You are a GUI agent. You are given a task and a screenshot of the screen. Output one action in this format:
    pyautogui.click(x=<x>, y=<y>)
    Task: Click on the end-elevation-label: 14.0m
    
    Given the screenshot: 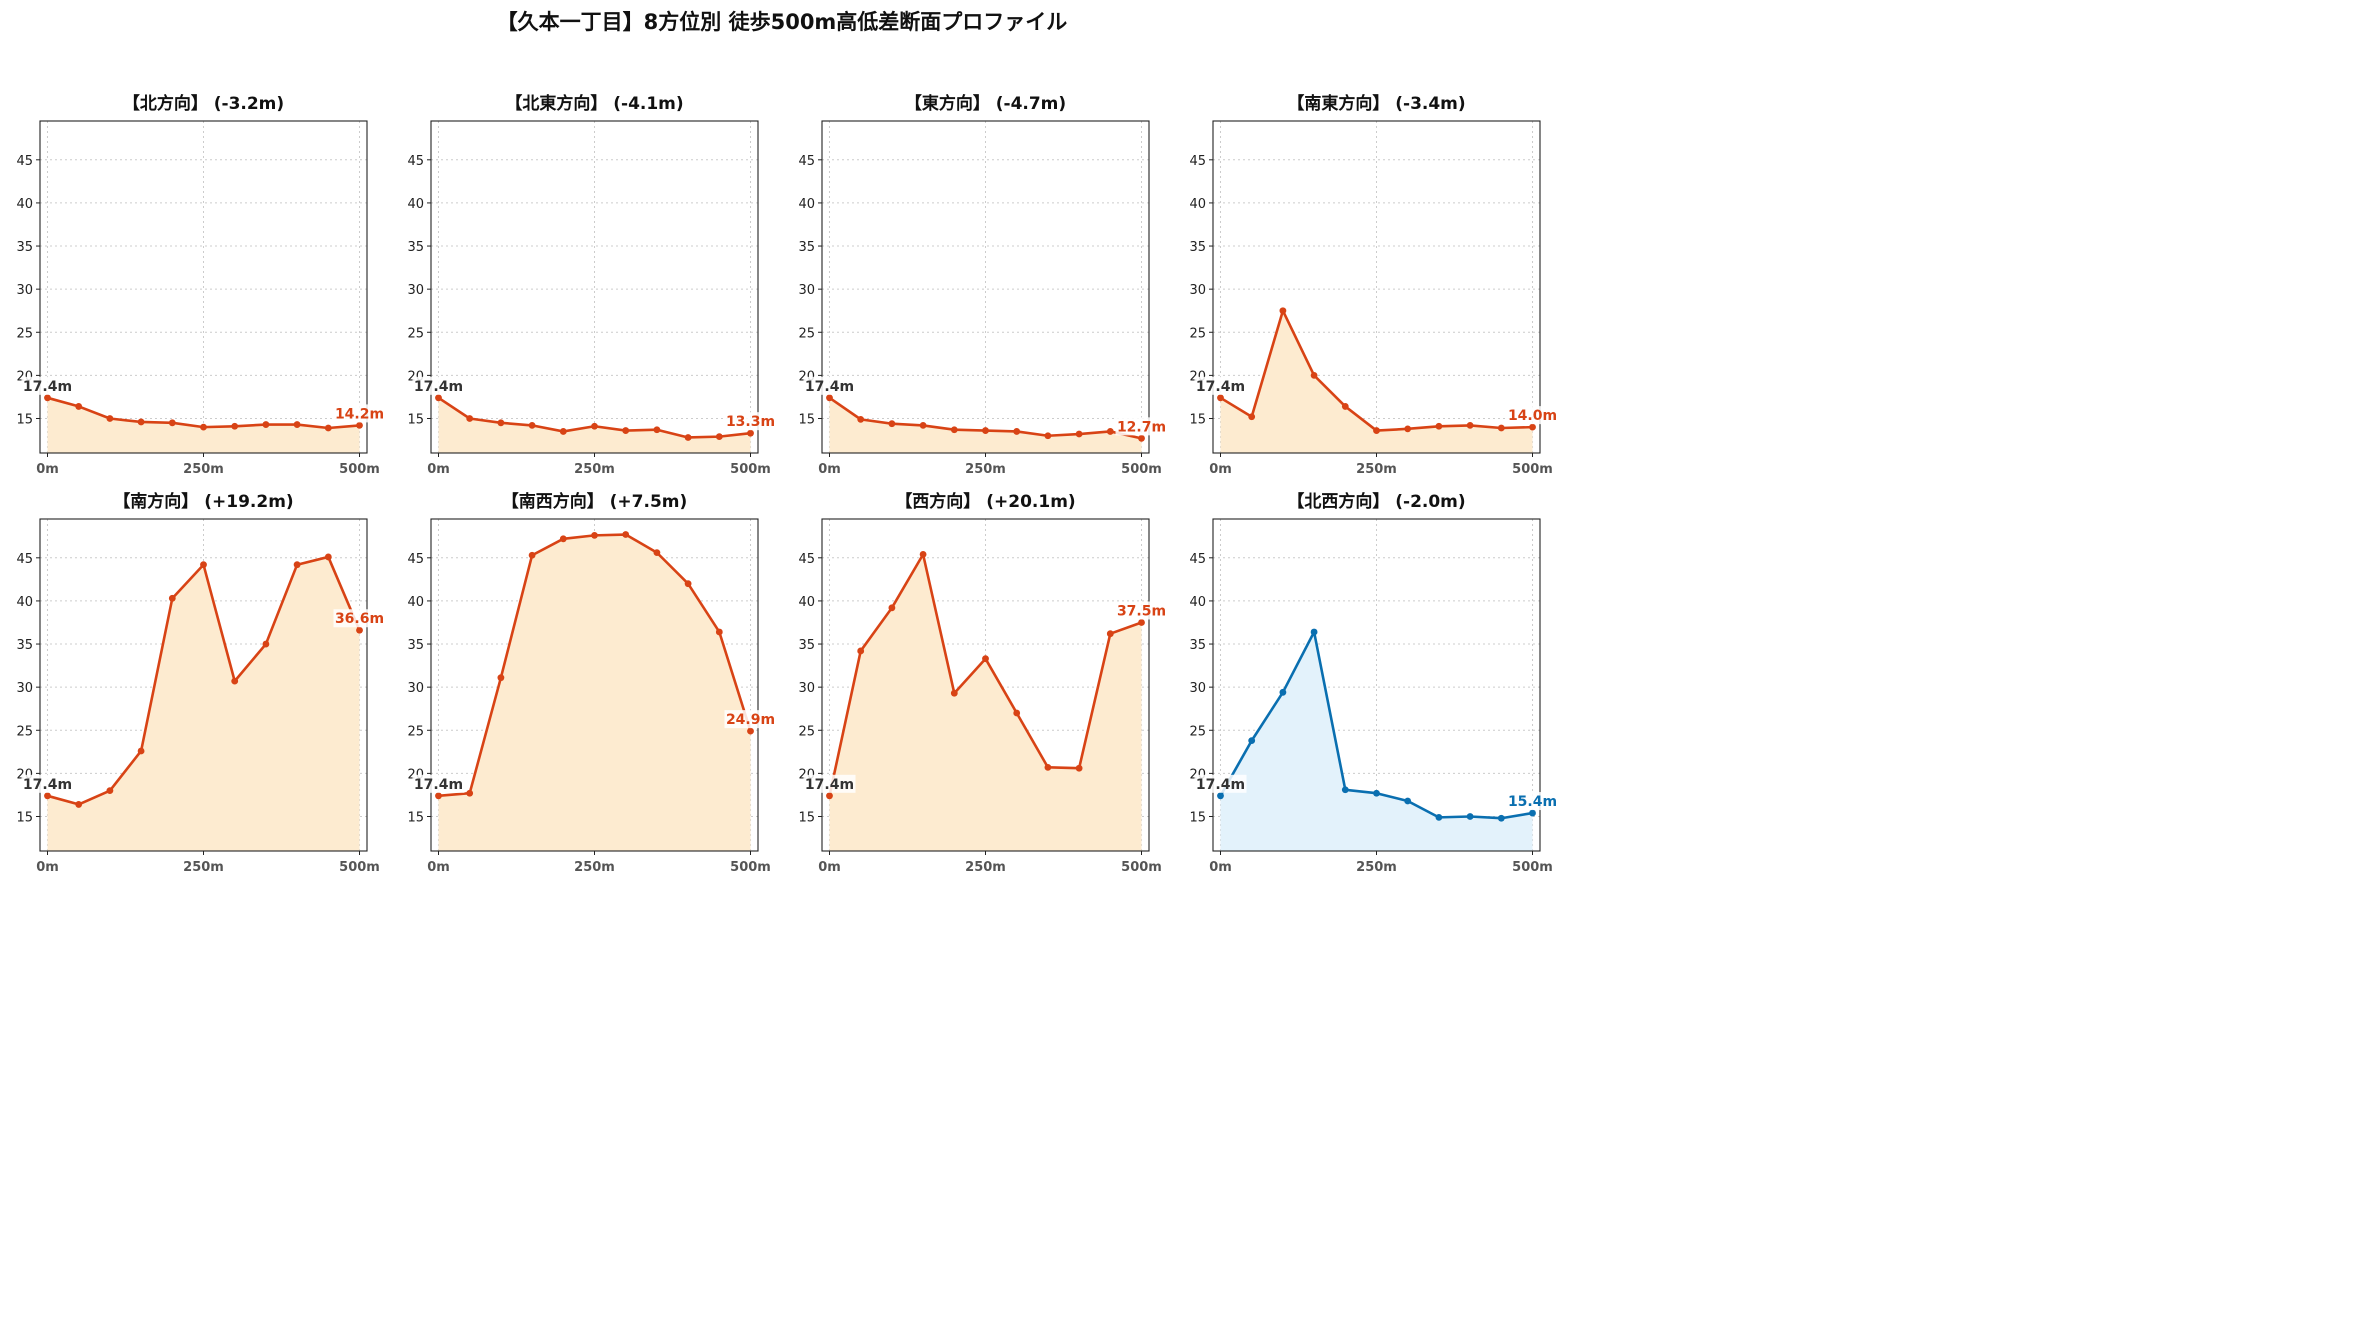 What is the action you would take?
    pyautogui.click(x=1532, y=416)
    